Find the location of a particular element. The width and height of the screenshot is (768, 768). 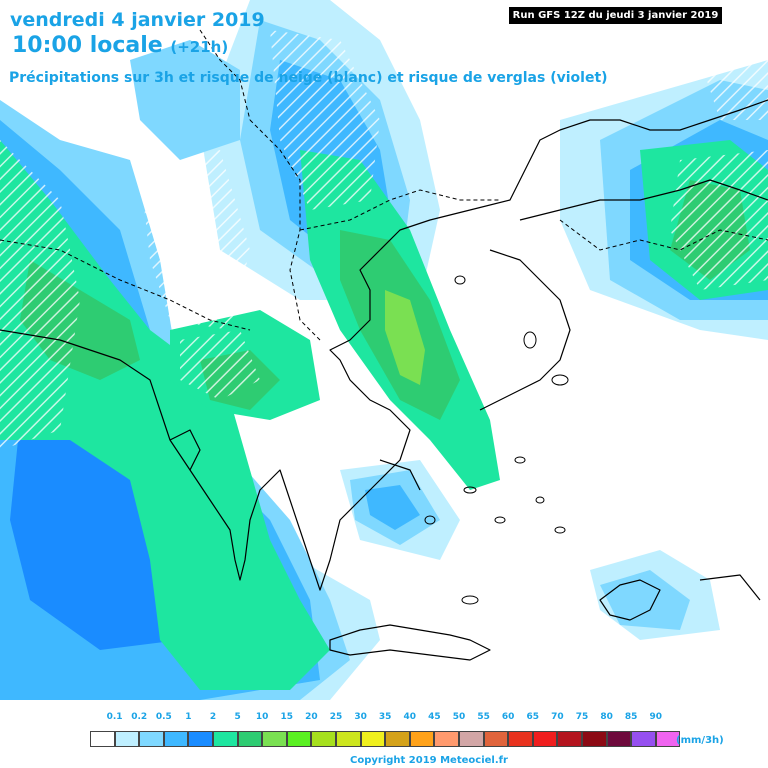

legend-unit: (mm/3h) is located at coordinates (700, 740).